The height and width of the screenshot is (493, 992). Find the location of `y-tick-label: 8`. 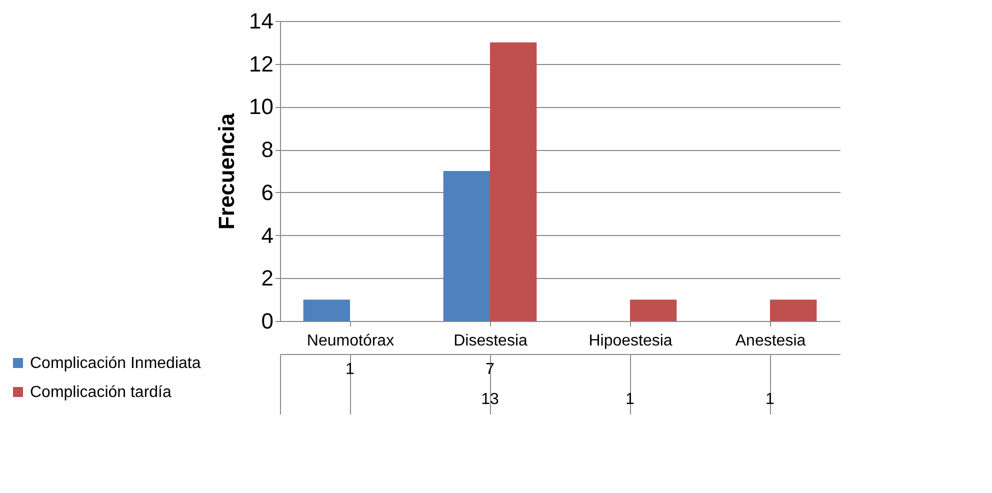

y-tick-label: 8 is located at coordinates (267, 149).